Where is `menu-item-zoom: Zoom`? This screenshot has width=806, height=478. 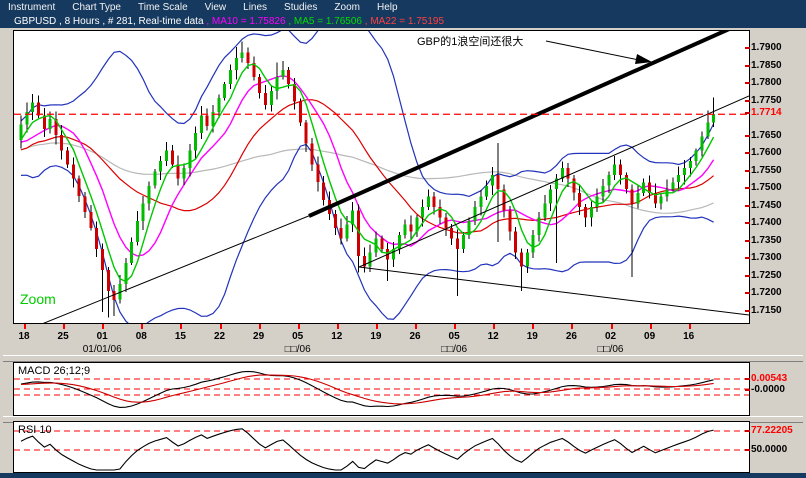
menu-item-zoom: Zoom is located at coordinates (347, 7).